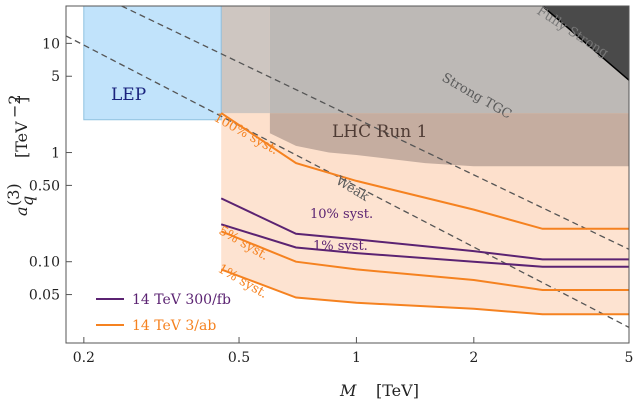 The height and width of the screenshot is (407, 637). What do you see at coordinates (245, 60) in the screenshot?
I see `gray-strip-region` at bounding box center [245, 60].